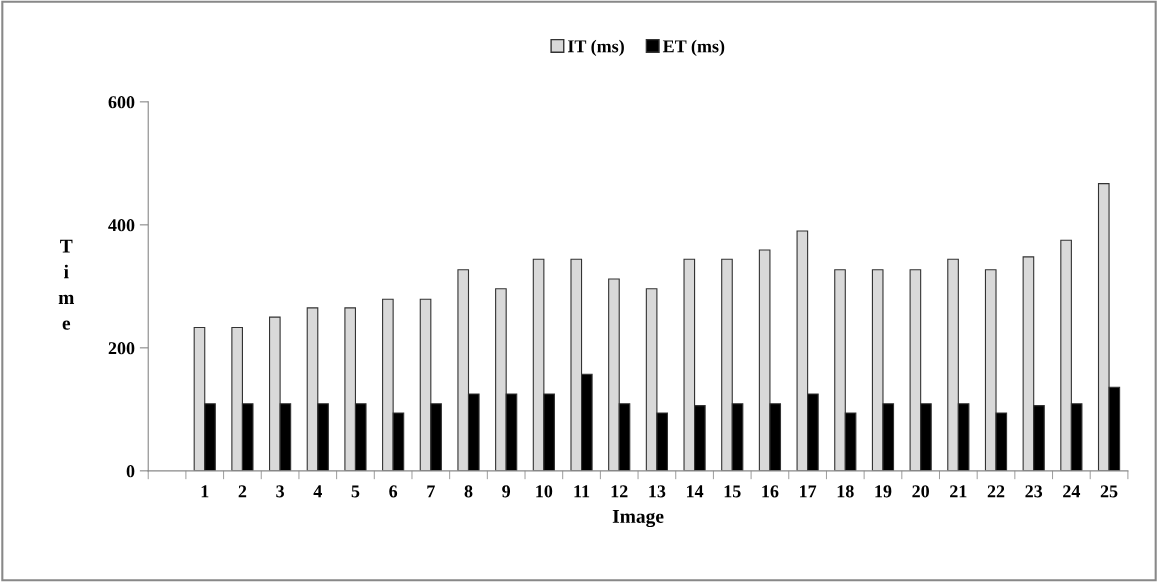 Image resolution: width=1158 pixels, height=582 pixels. What do you see at coordinates (317, 491) in the screenshot?
I see `x-tick-label: 4` at bounding box center [317, 491].